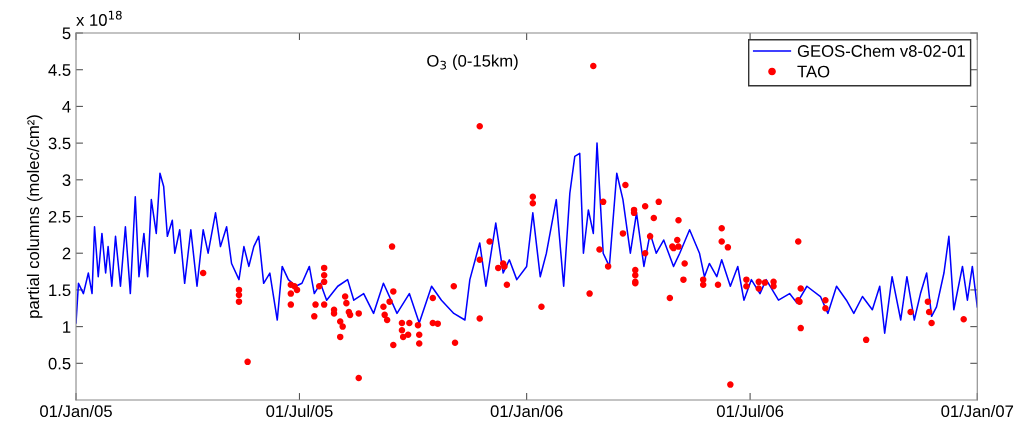 The image size is (1023, 426). Describe the element at coordinates (472, 62) in the screenshot. I see `text: O$_{3}$ (0-15km)` at that location.